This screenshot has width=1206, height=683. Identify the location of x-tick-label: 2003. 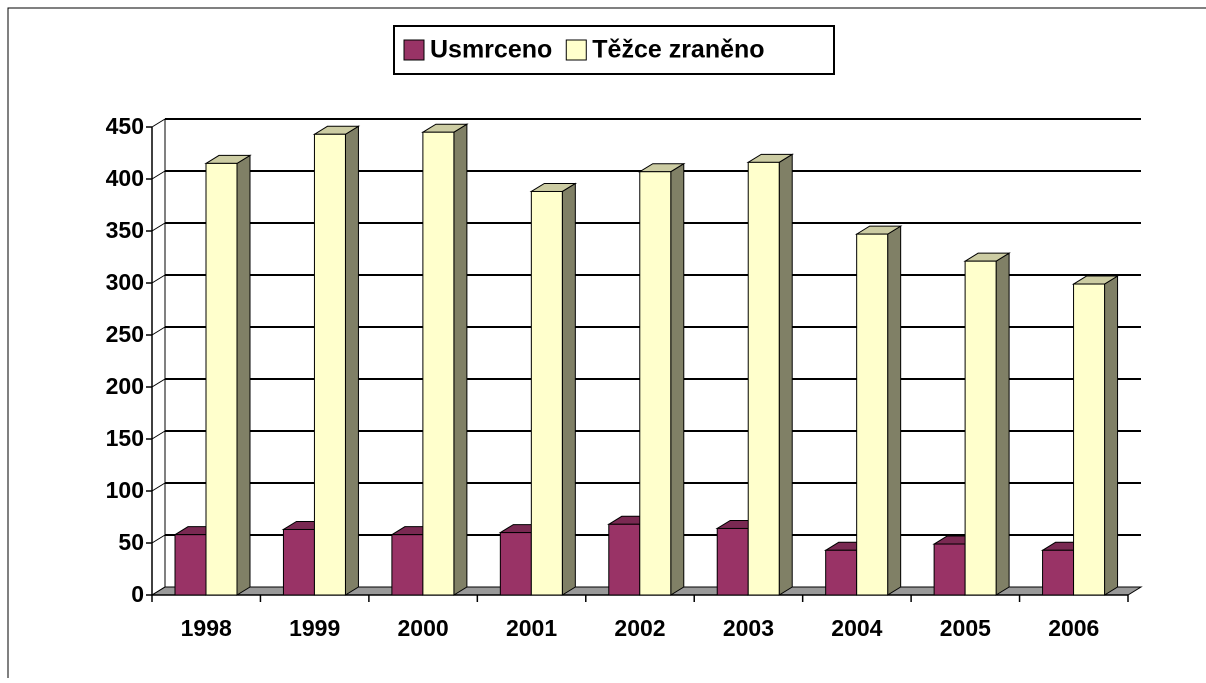
(748, 628).